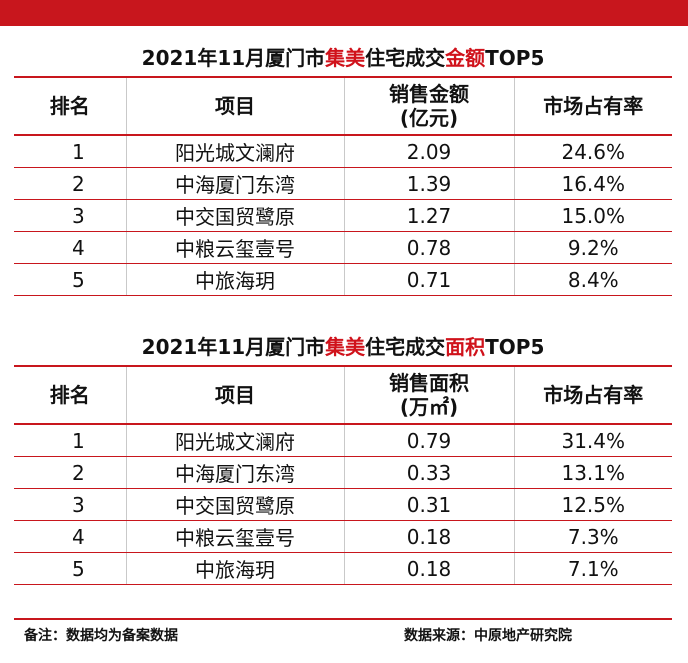 The width and height of the screenshot is (688, 663). I want to click on bottom-divider, so click(343, 619).